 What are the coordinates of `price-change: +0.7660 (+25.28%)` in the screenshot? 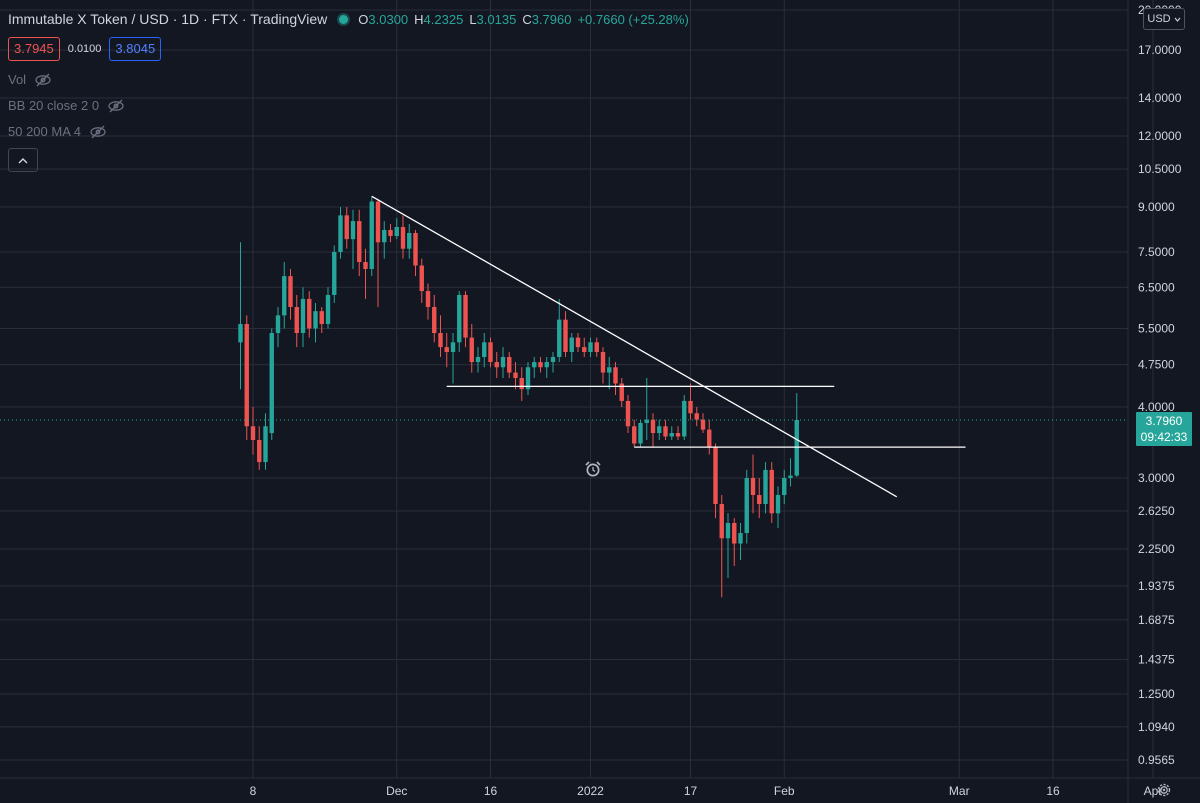 It's located at (633, 19).